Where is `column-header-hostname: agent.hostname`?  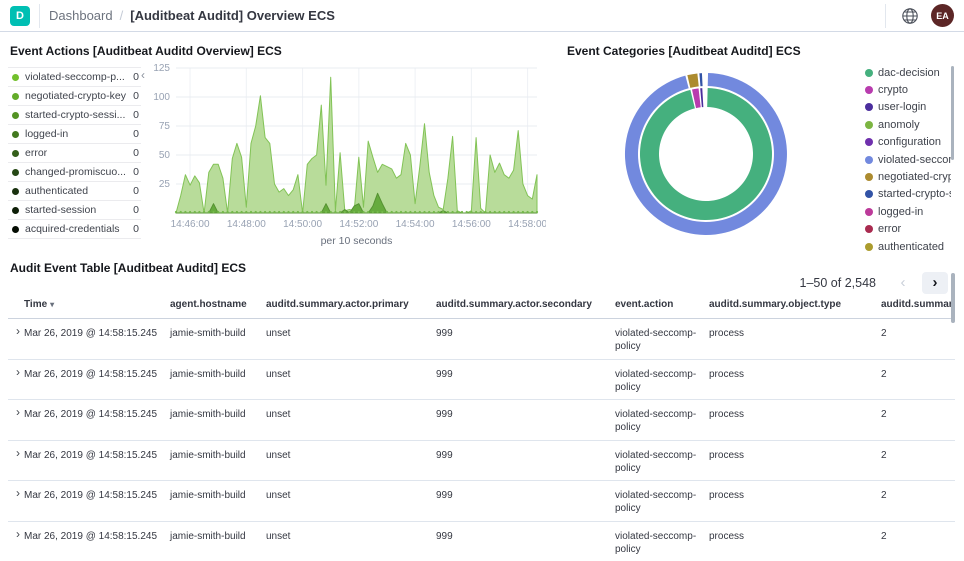 column-header-hostname: agent.hostname is located at coordinates (208, 304).